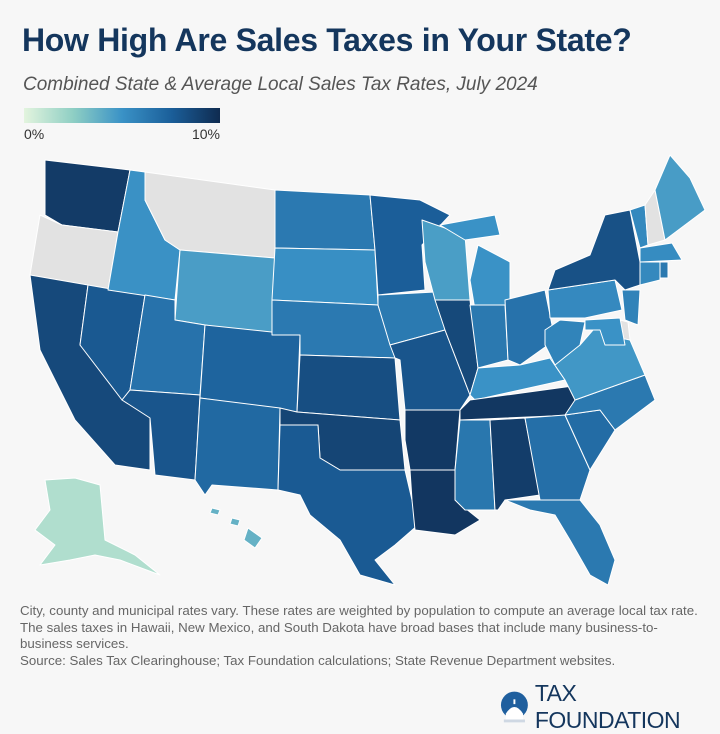 Image resolution: width=720 pixels, height=734 pixels. What do you see at coordinates (565, 342) in the screenshot?
I see `state-wv` at bounding box center [565, 342].